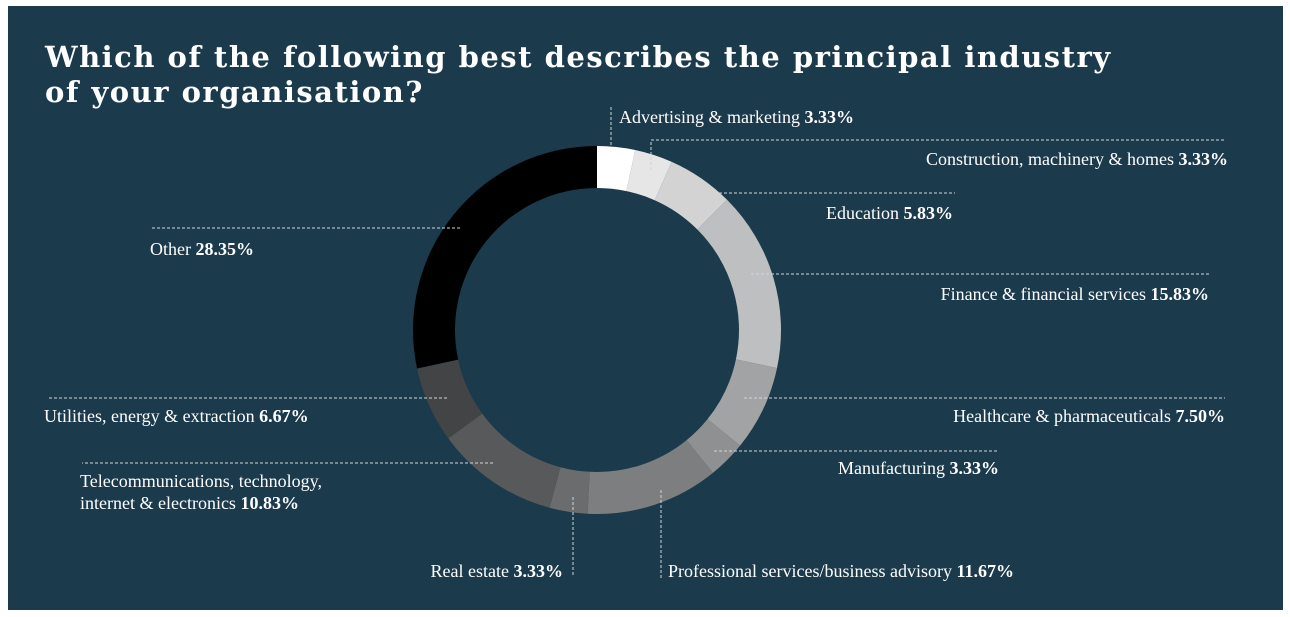 Image resolution: width=1290 pixels, height=617 pixels. I want to click on slice-label-other: Other 28.35%, so click(202, 249).